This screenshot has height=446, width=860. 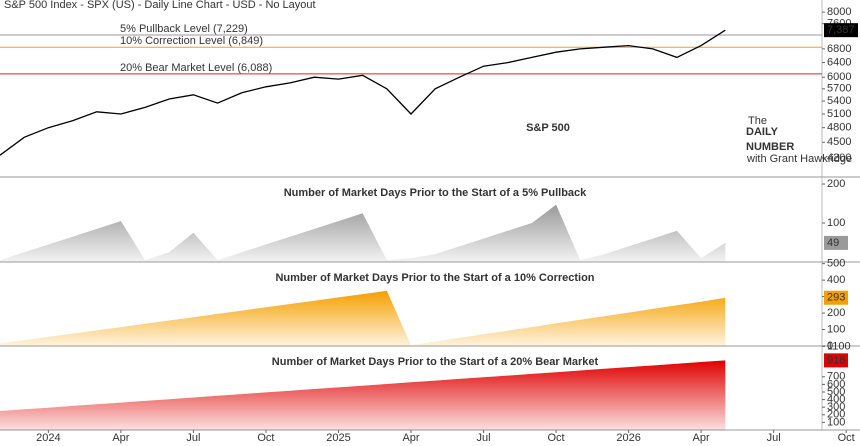 What do you see at coordinates (839, 114) in the screenshot?
I see `y-tick-label: 5100` at bounding box center [839, 114].